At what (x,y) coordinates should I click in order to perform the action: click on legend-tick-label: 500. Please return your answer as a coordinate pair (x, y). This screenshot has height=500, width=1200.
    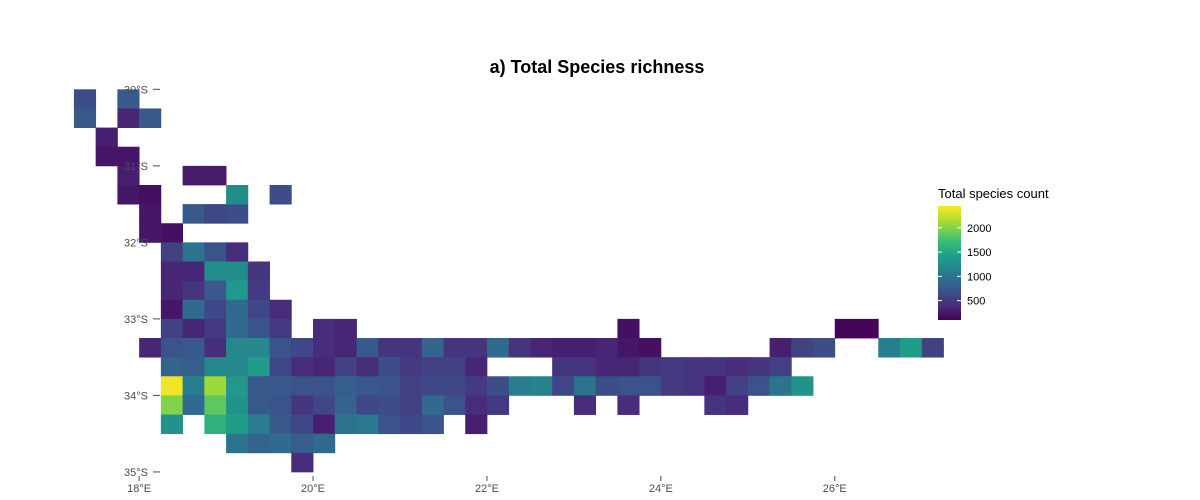
    Looking at the image, I should click on (976, 302).